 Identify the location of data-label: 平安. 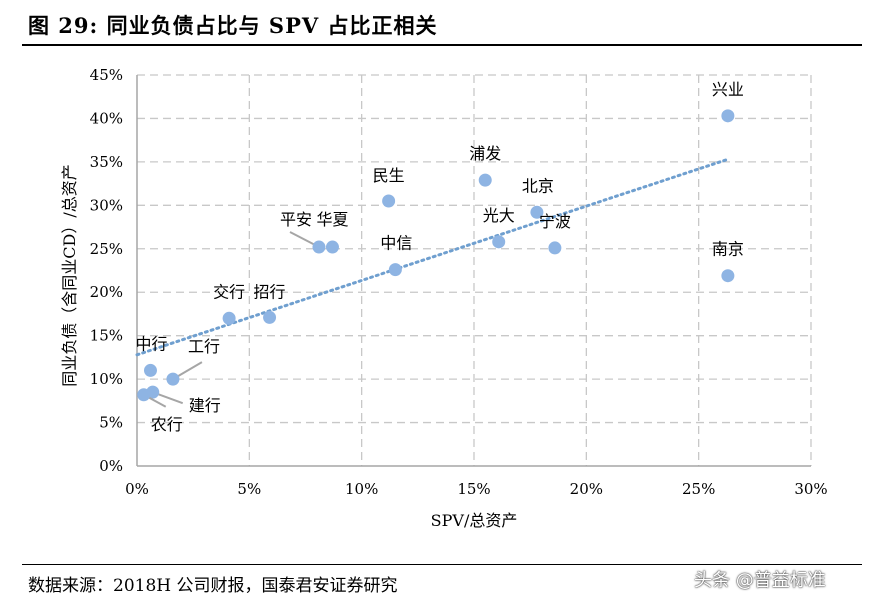
(296, 219).